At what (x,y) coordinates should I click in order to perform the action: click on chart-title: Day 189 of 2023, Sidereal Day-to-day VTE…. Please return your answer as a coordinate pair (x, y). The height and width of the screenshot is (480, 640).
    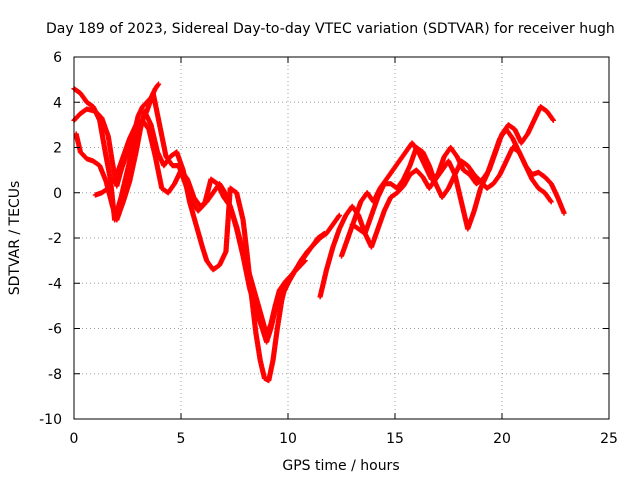
    Looking at the image, I should click on (330, 29).